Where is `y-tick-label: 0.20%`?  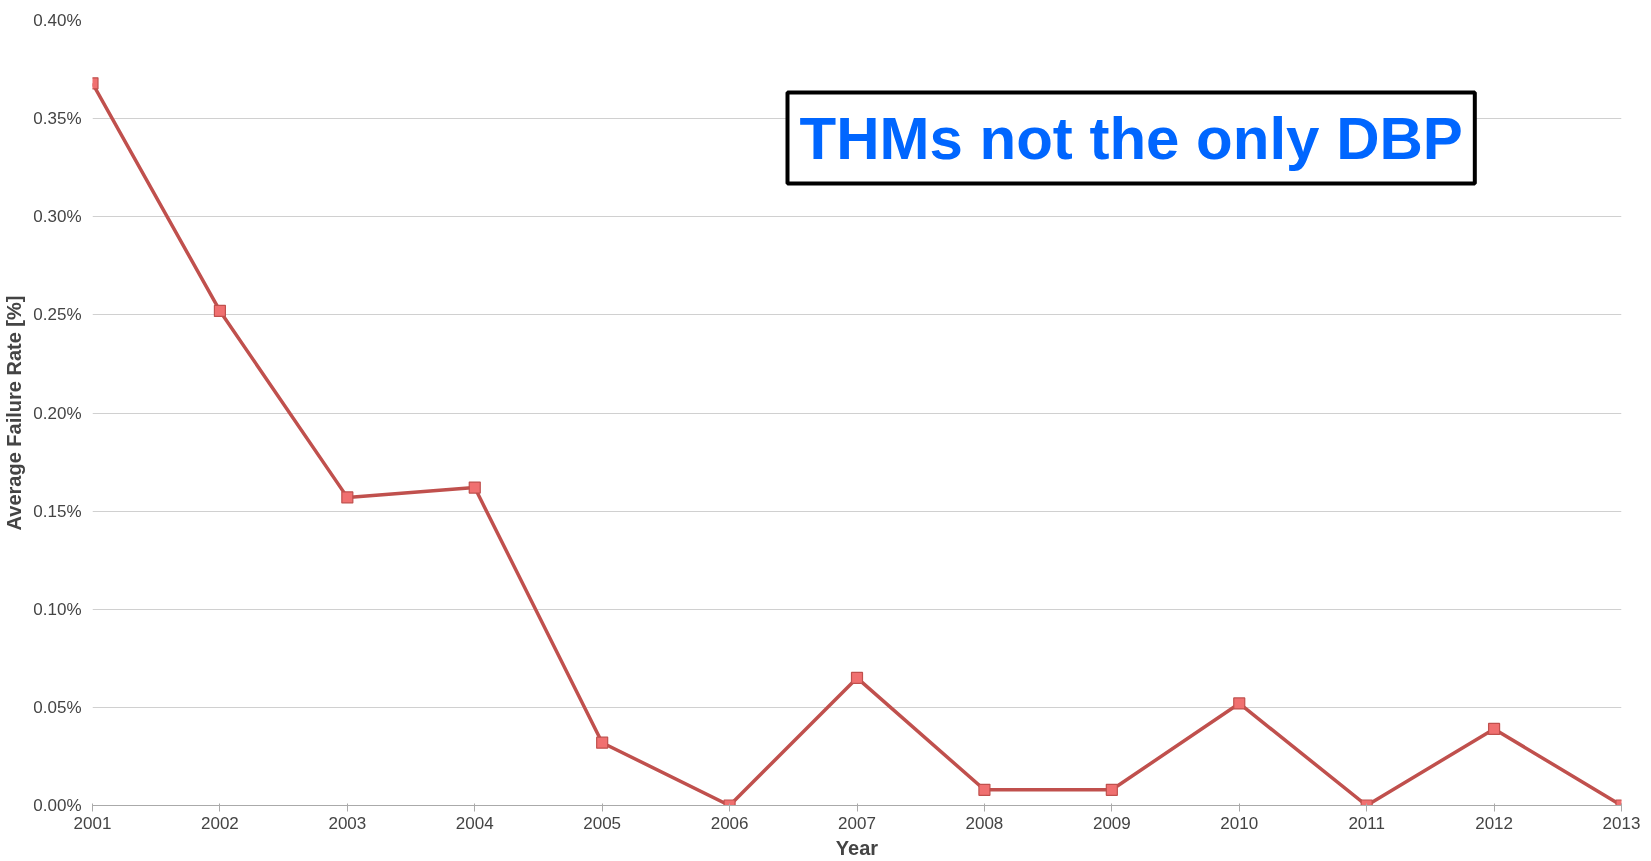 y-tick-label: 0.20% is located at coordinates (57, 413).